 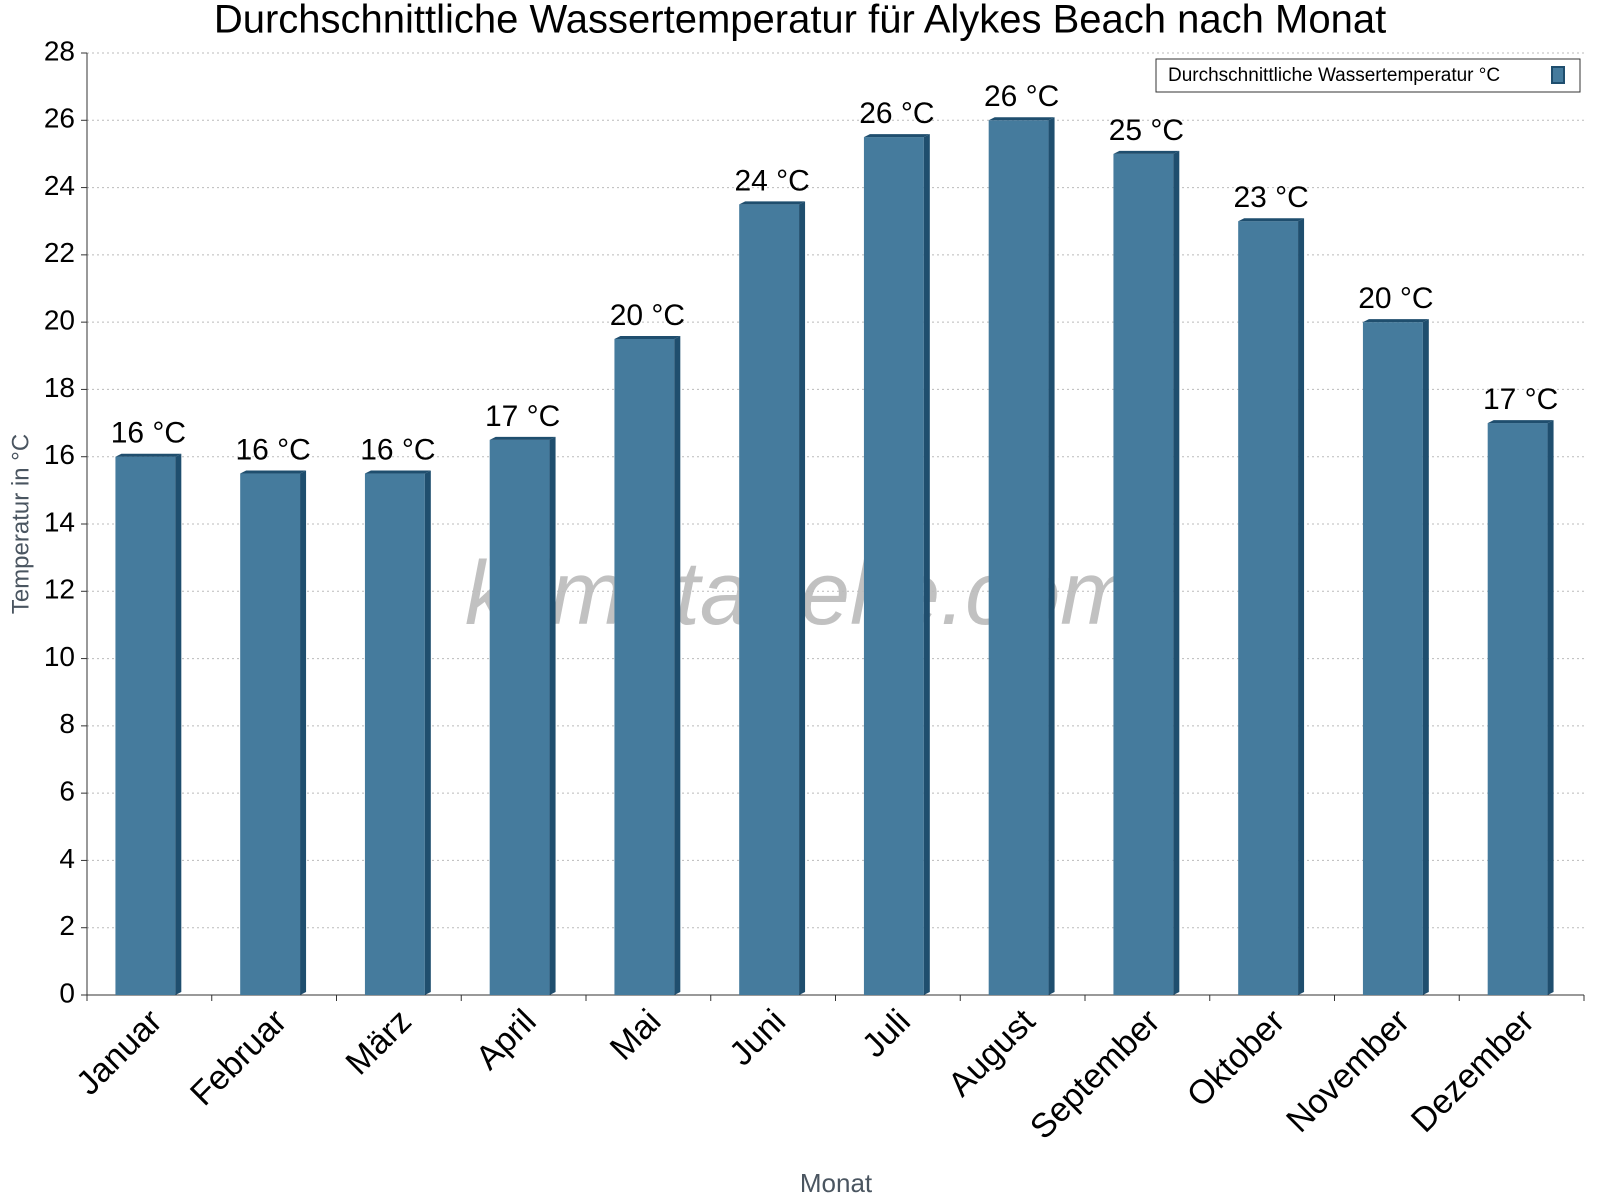 I want to click on y-tick-label: 24, so click(x=59, y=185).